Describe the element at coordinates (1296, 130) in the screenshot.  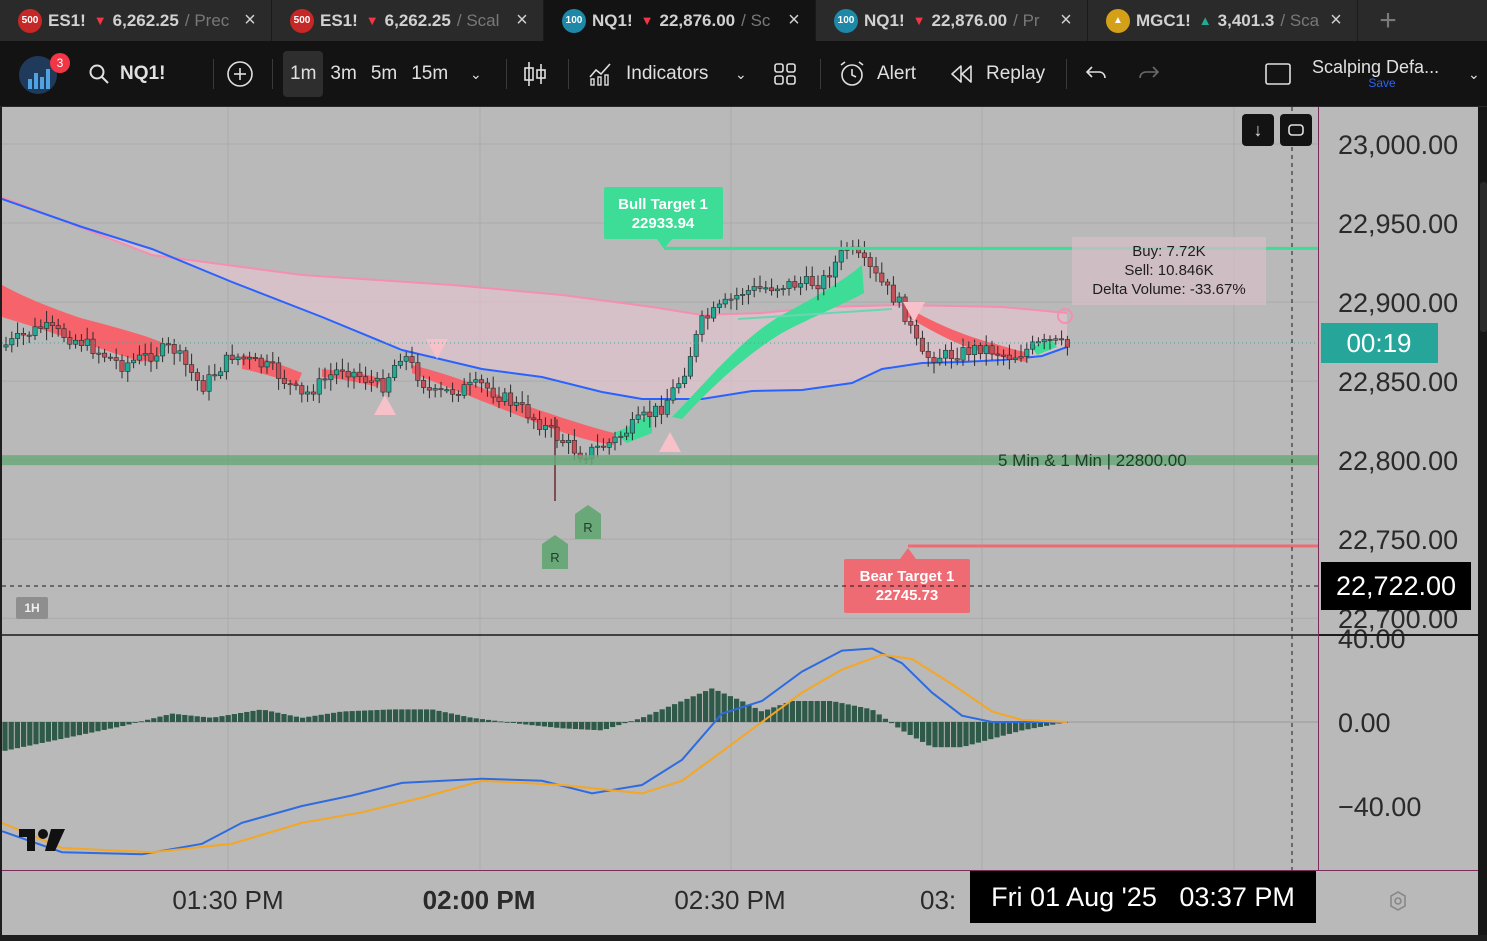
I see `fullscreen-button` at that location.